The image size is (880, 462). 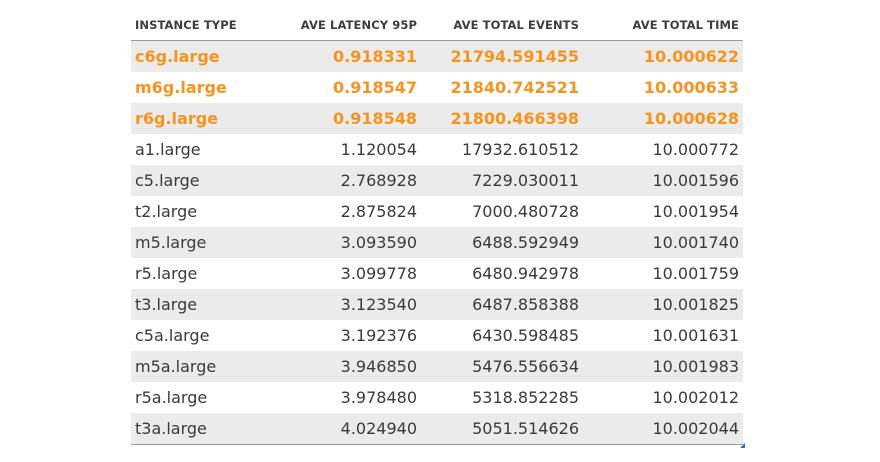 What do you see at coordinates (356, 180) in the screenshot?
I see `cell-ave-latency: 2.768928` at bounding box center [356, 180].